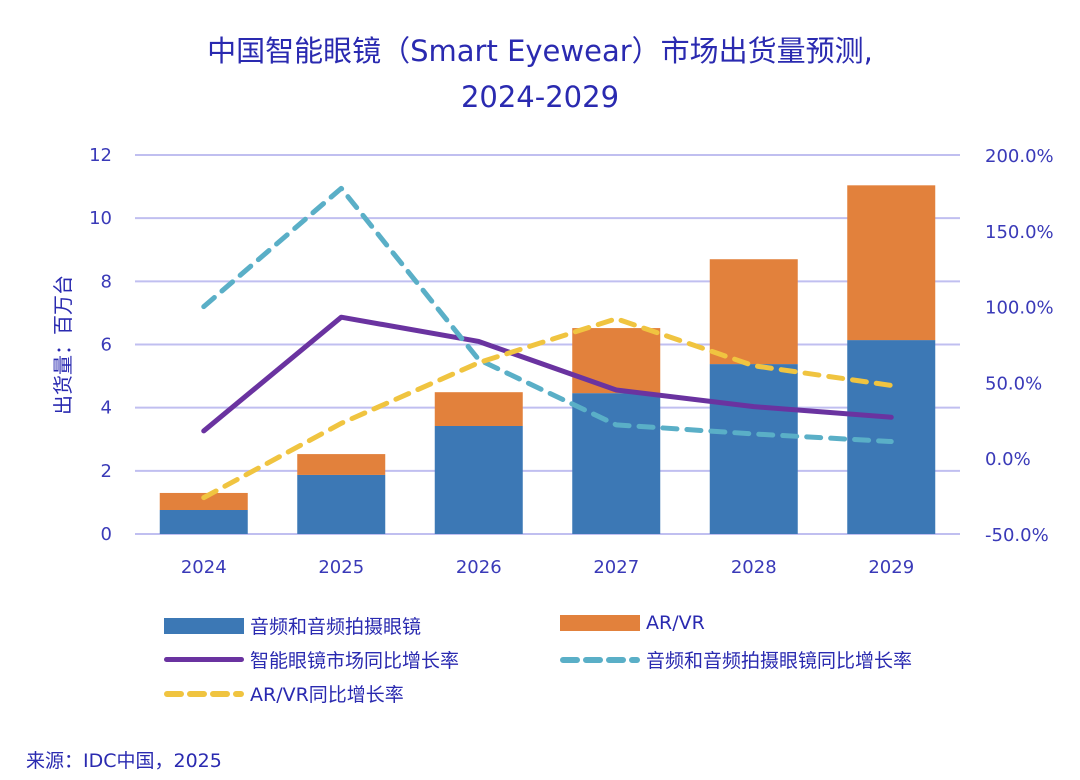 The width and height of the screenshot is (1080, 780). What do you see at coordinates (540, 51) in the screenshot?
I see `chart-title: 中国智能眼镜（Smart Eyewear）市场出货量预测,` at bounding box center [540, 51].